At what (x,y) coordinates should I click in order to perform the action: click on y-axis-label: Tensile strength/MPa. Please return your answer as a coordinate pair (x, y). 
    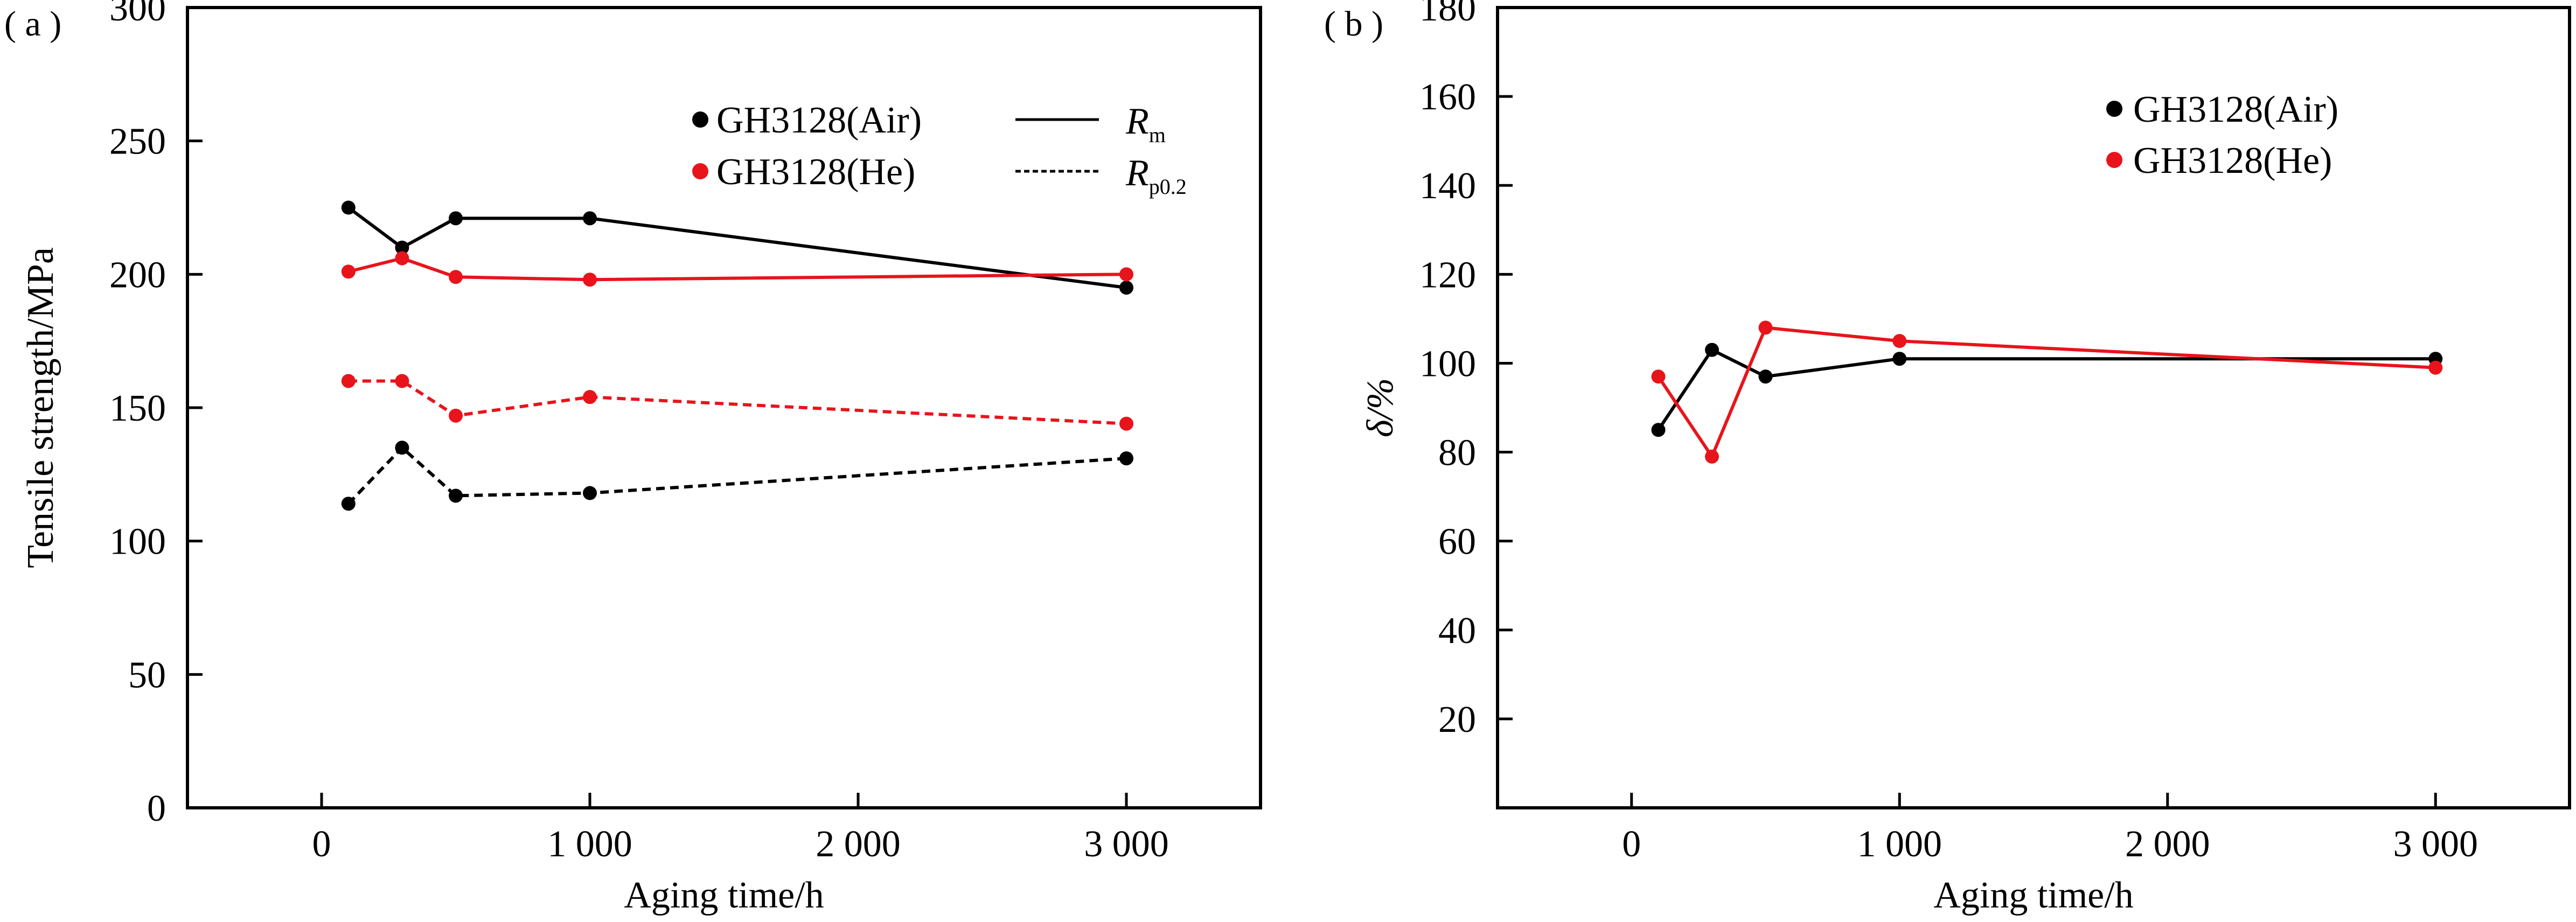
    Looking at the image, I should click on (41, 407).